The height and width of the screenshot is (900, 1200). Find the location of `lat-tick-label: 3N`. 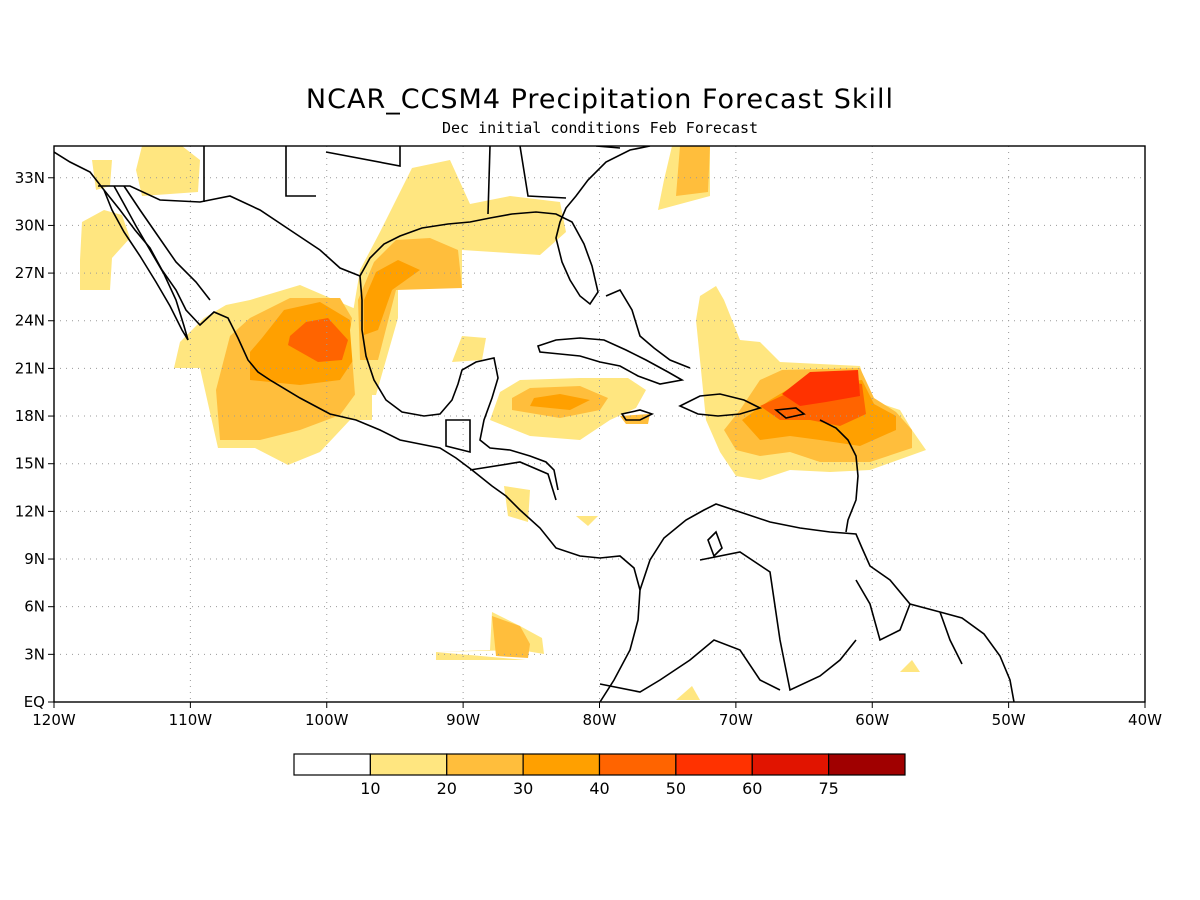

lat-tick-label: 3N is located at coordinates (34, 654).